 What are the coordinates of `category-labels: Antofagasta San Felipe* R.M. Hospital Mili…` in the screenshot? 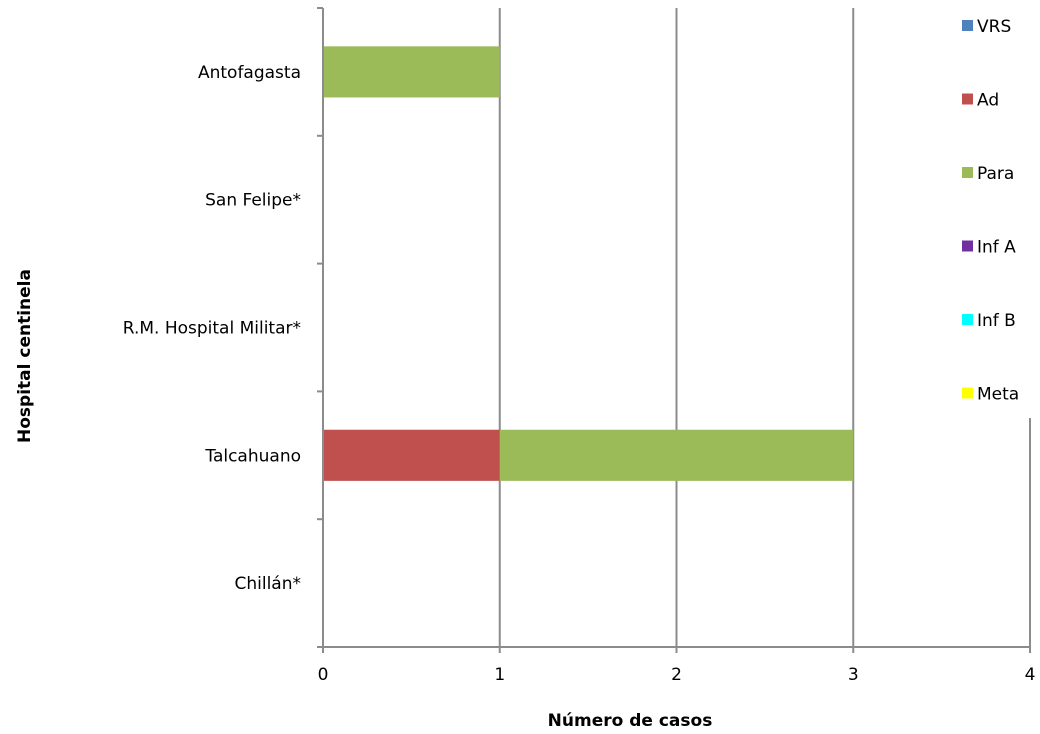 It's located at (212, 328).